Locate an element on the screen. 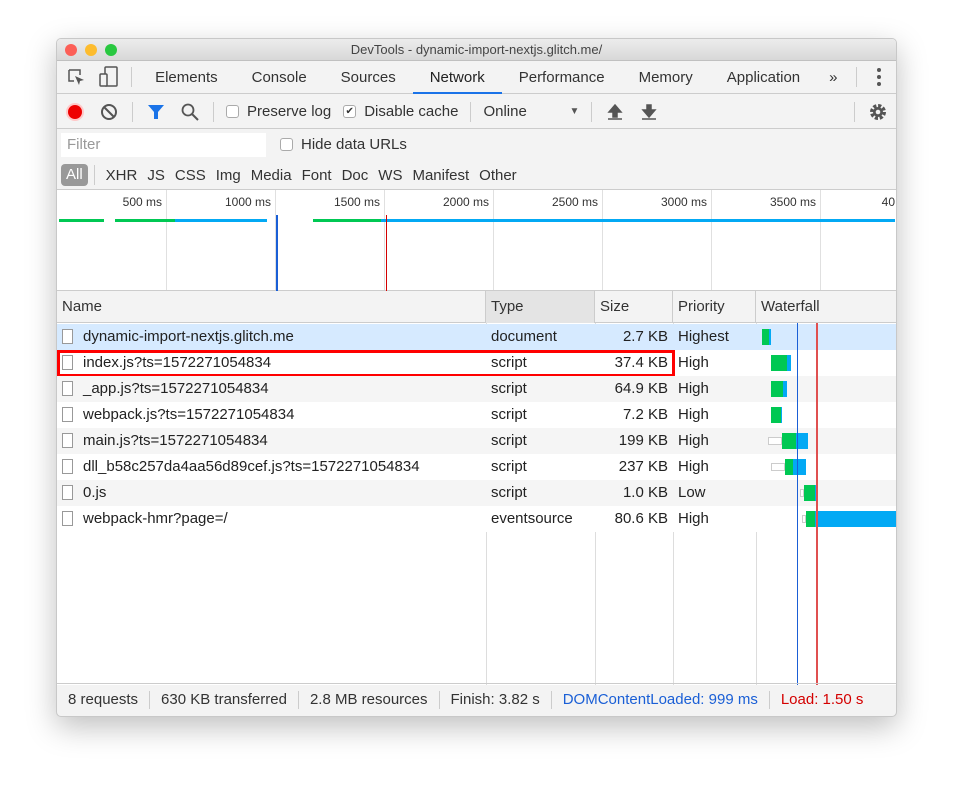  export-har-icon is located at coordinates (649, 112).